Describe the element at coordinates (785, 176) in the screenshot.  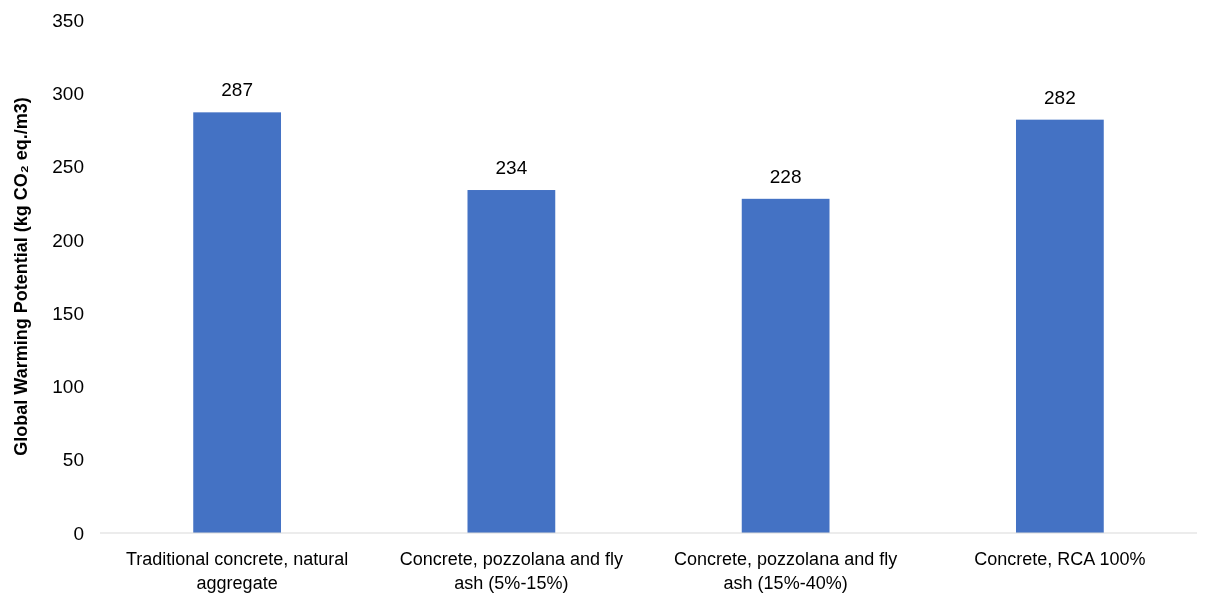
I see `data-label: 228` at that location.